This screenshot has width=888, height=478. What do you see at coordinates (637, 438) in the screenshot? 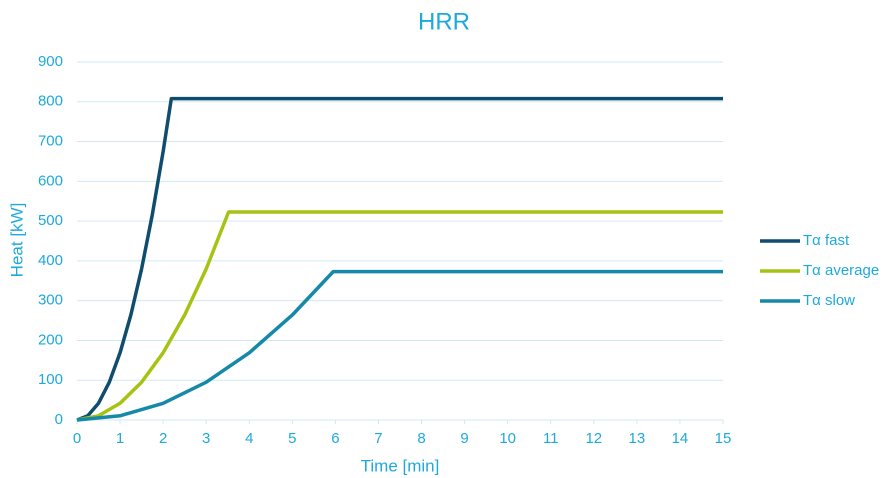
I see `x-tick-label: 13` at bounding box center [637, 438].